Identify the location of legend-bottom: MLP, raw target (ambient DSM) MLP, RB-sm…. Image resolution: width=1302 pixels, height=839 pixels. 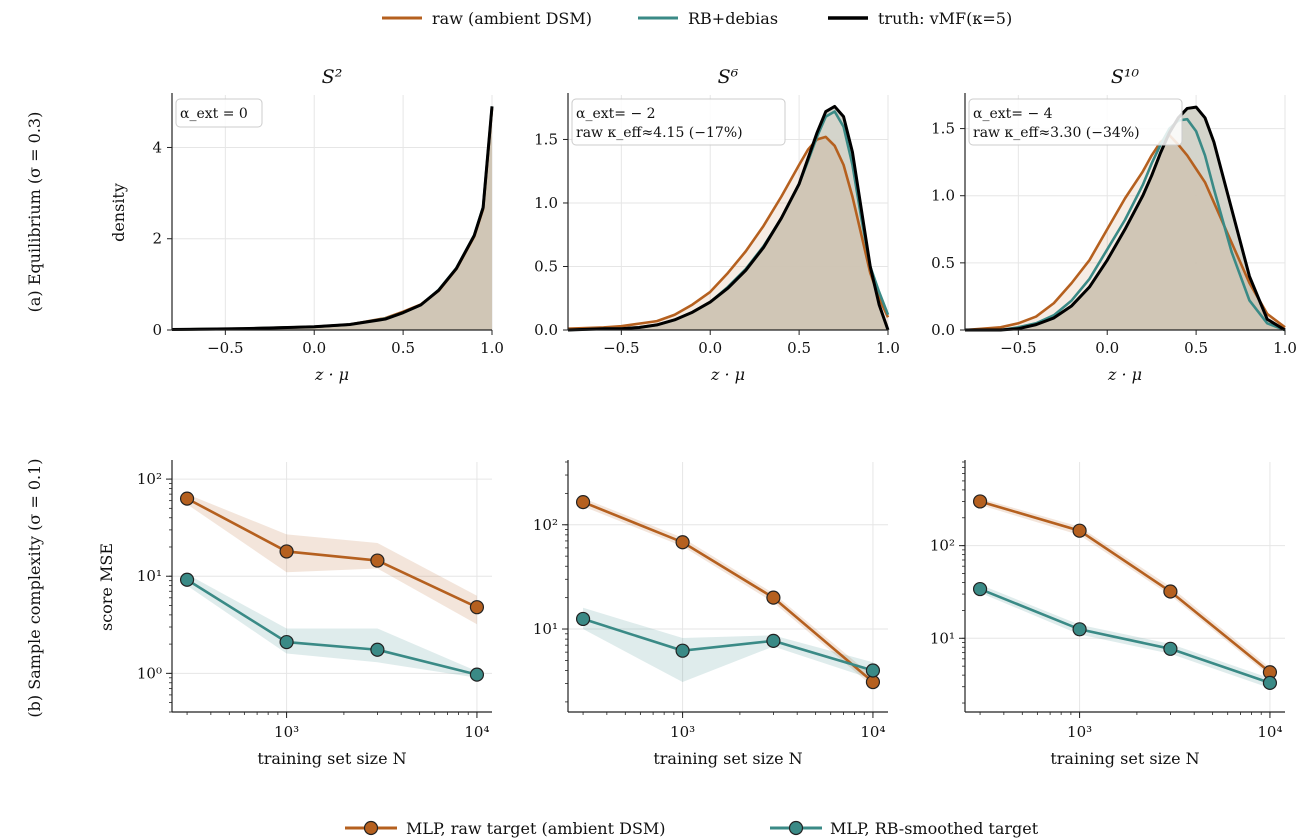
(692, 828).